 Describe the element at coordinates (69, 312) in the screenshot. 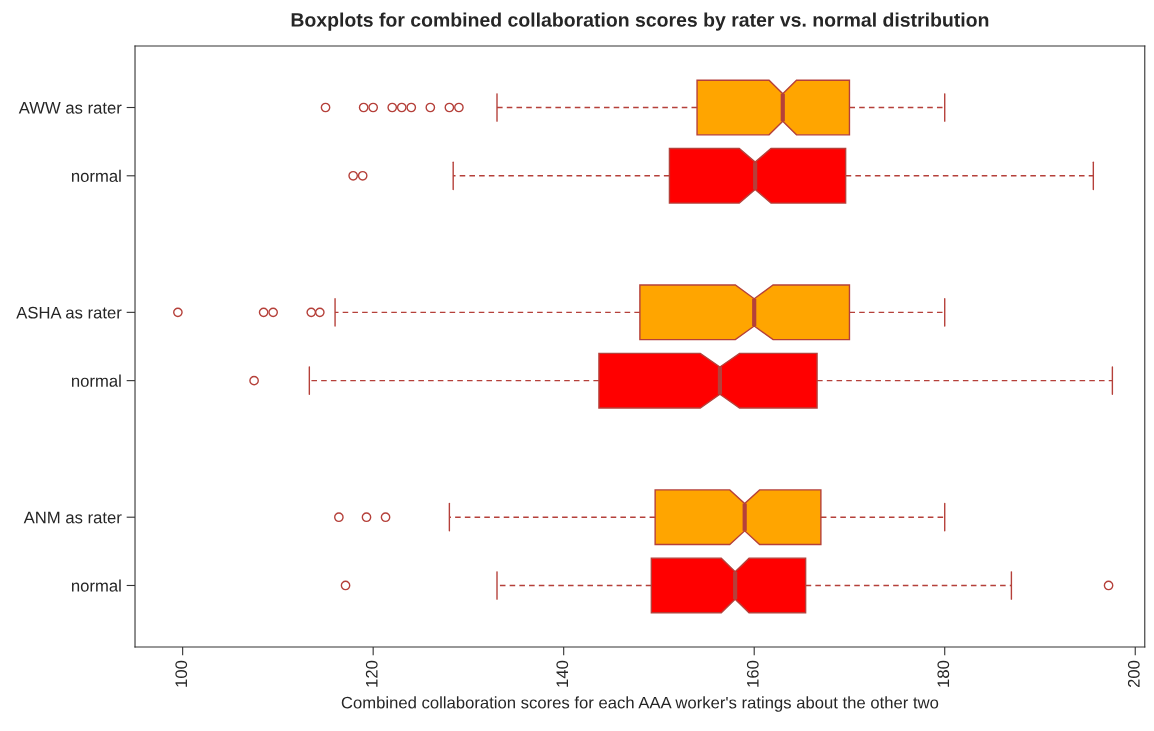

I see `y-tick-label: ASHA as rater` at that location.